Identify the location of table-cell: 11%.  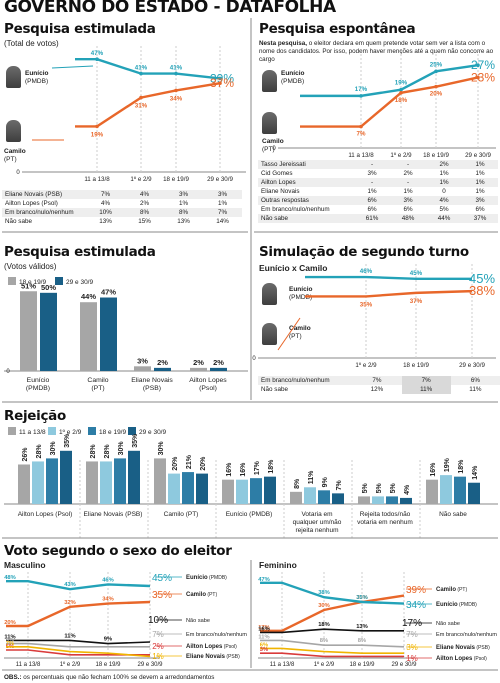
(426, 389).